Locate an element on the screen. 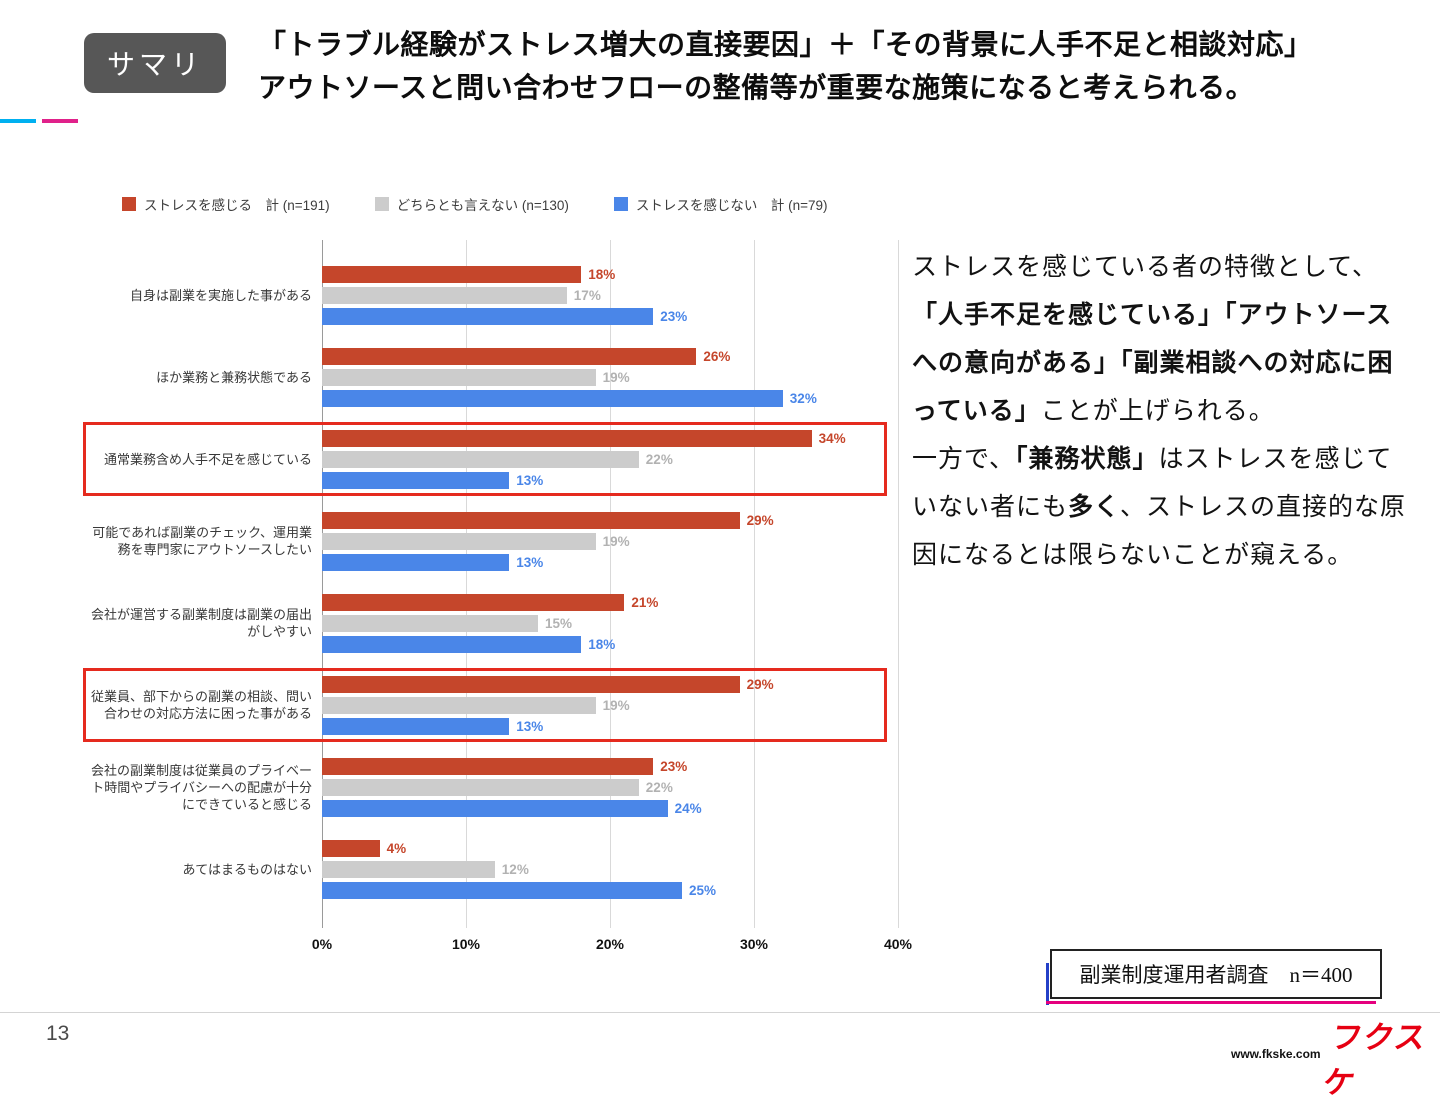 This screenshot has width=1440, height=1102. bar-line: 12% is located at coordinates (610, 869).